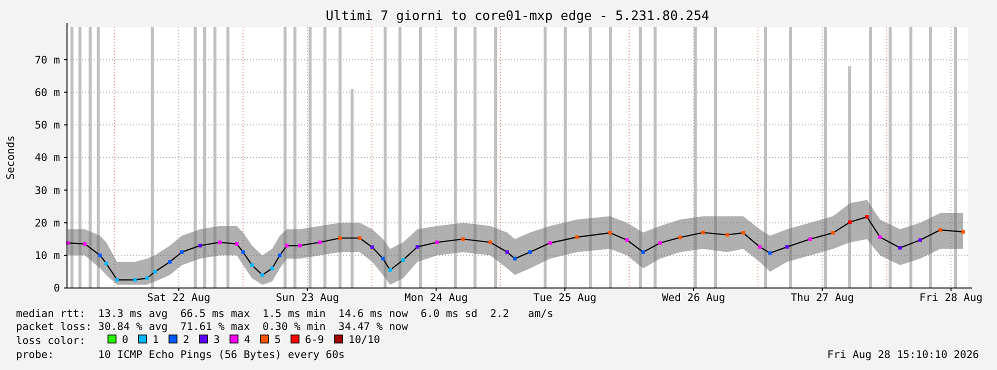  I want to click on y-axis-title: Seconds, so click(11, 157).